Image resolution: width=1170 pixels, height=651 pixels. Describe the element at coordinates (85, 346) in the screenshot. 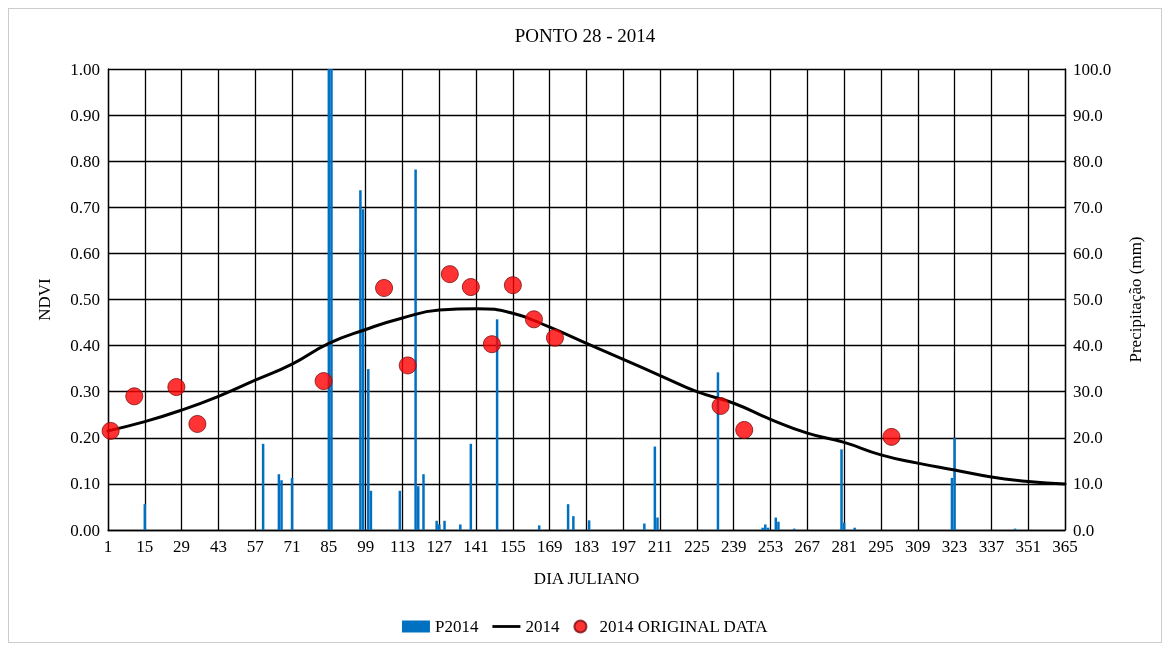

I see `y-tick-label: 0.40` at that location.